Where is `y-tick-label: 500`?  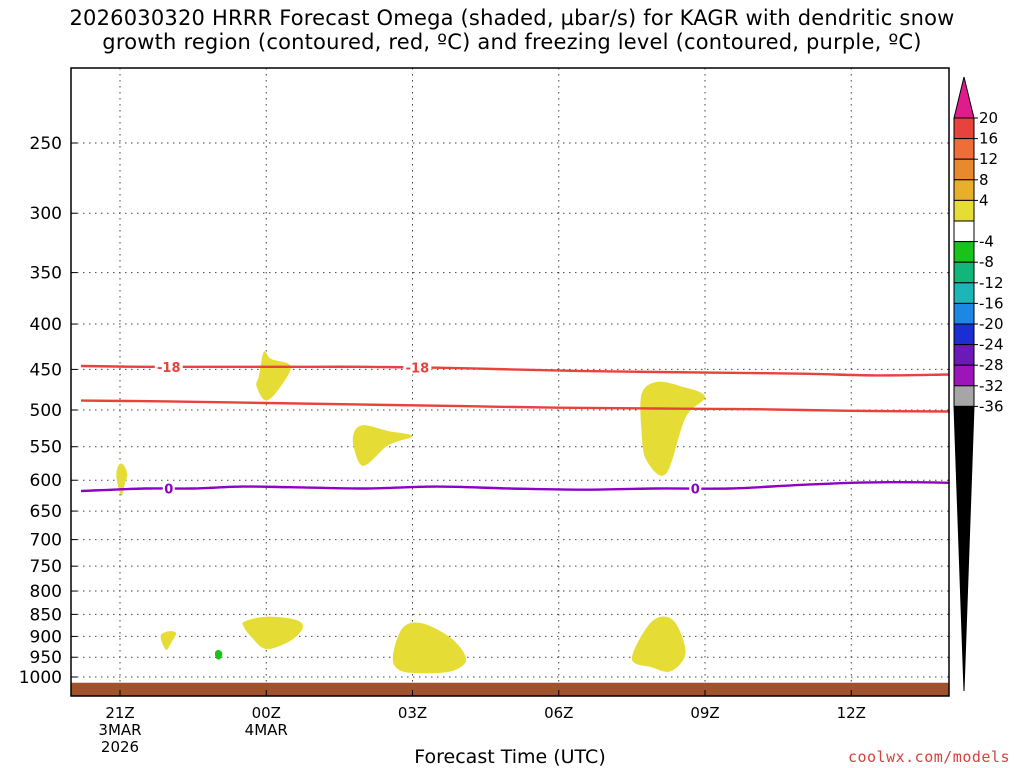
y-tick-label: 500 is located at coordinates (46, 411).